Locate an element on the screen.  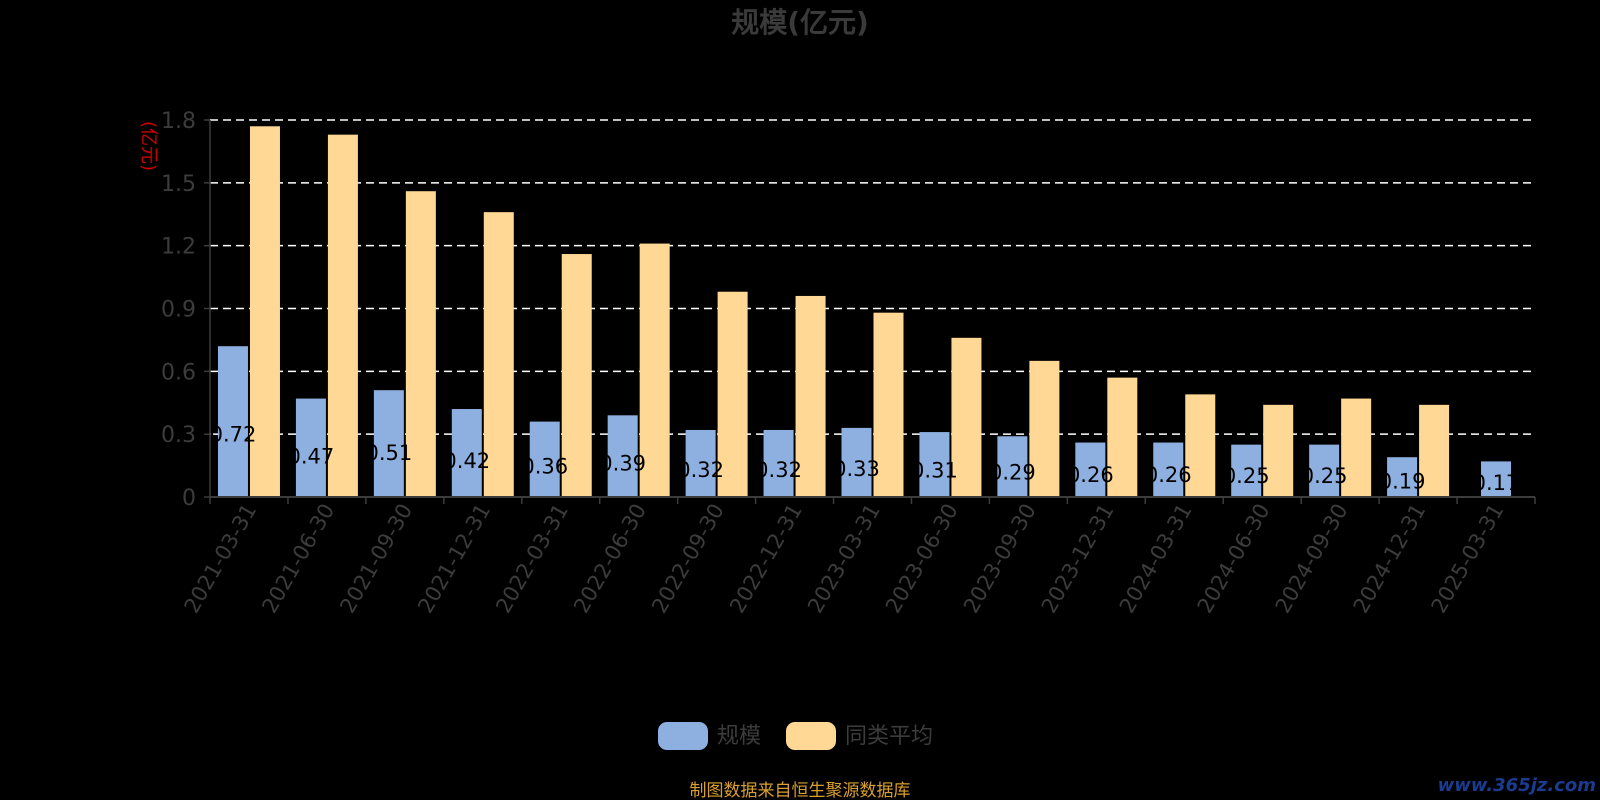
bar-value-label: 0.19 is located at coordinates (1402, 481).